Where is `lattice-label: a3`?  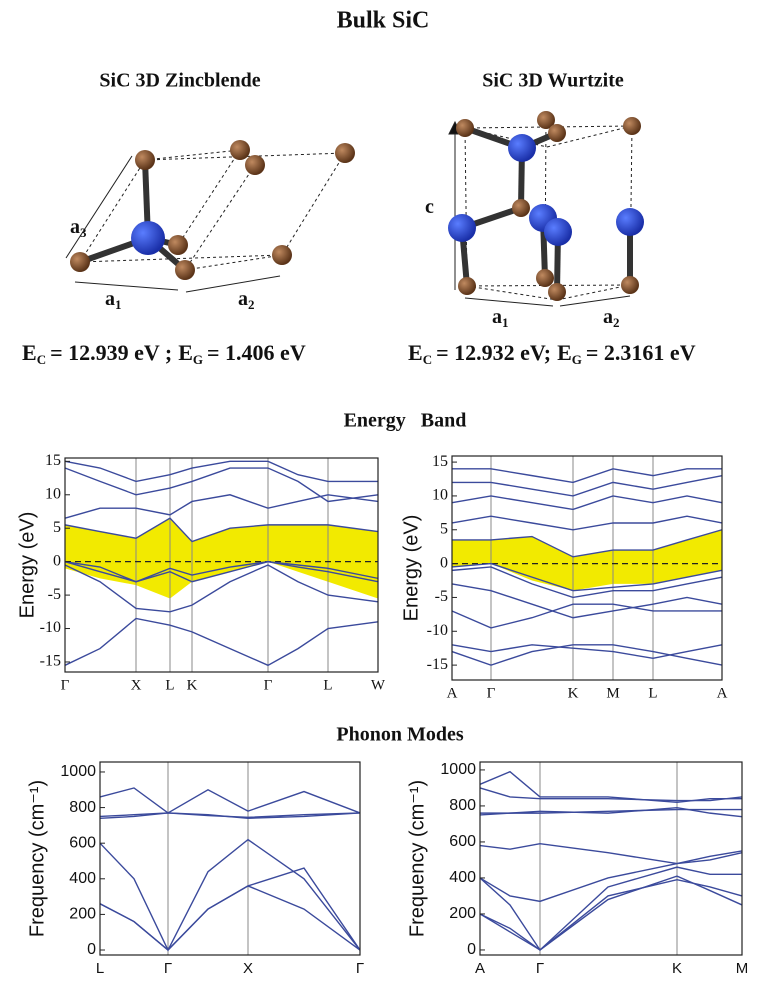
lattice-label: a3 is located at coordinates (78, 228).